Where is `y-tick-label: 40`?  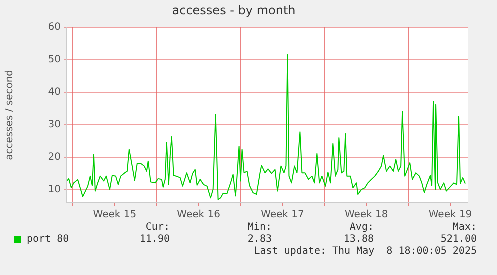 y-tick-label: 40 is located at coordinates (54, 92).